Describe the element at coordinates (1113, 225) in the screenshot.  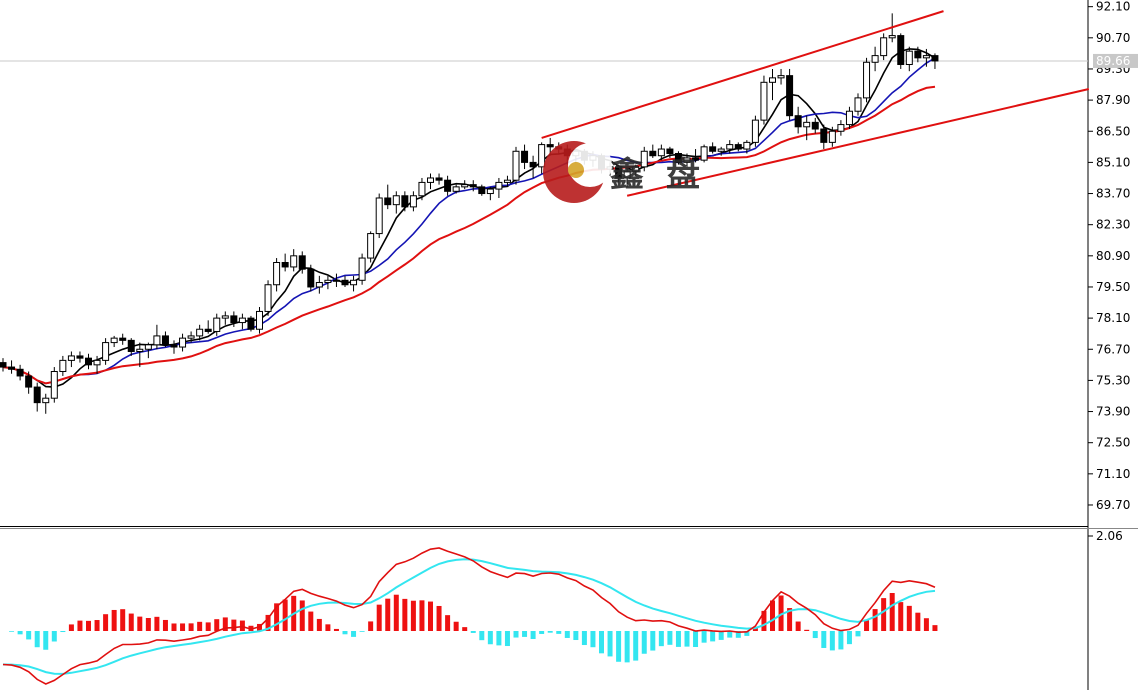
I see `price-tick-label: 82.30` at that location.